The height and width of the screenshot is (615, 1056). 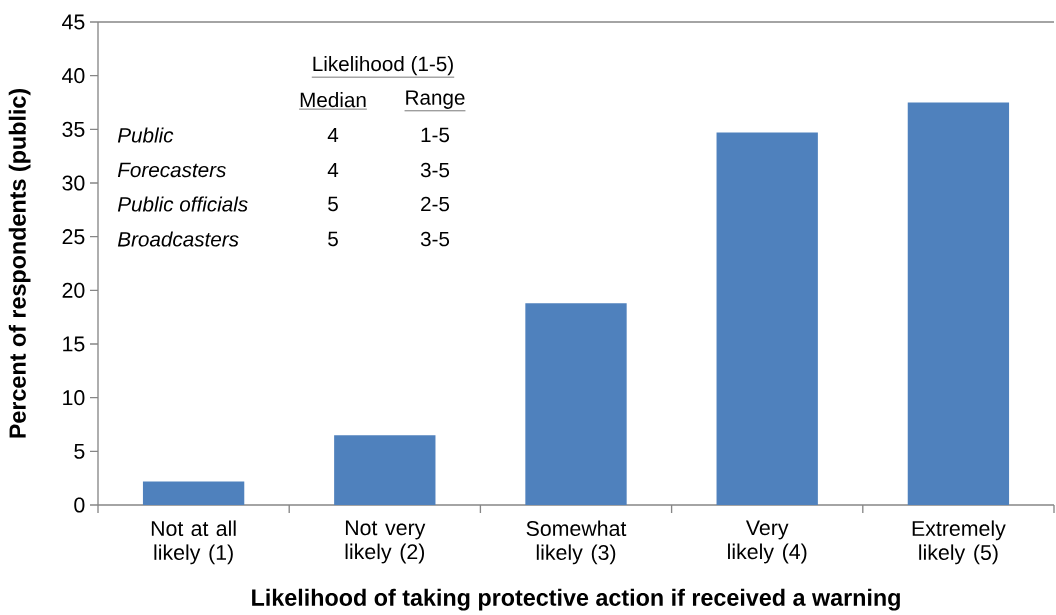 I want to click on x-tick-label: Somewhat likely (3), so click(x=576, y=542).